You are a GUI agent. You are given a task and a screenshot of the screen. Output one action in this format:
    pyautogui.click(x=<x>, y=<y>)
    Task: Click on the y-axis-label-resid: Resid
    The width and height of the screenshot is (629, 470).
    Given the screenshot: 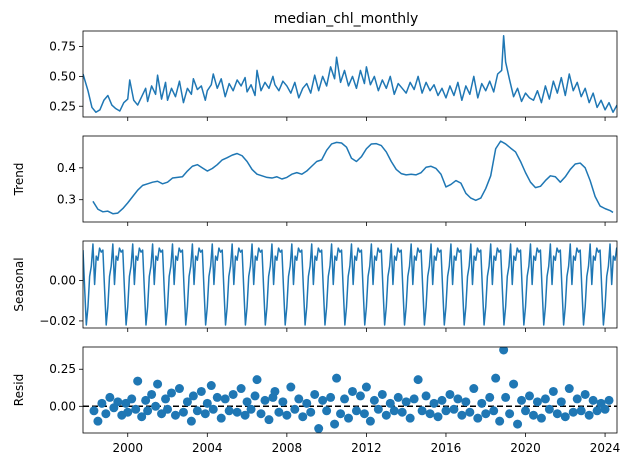 What is the action you would take?
    pyautogui.click(x=19, y=390)
    